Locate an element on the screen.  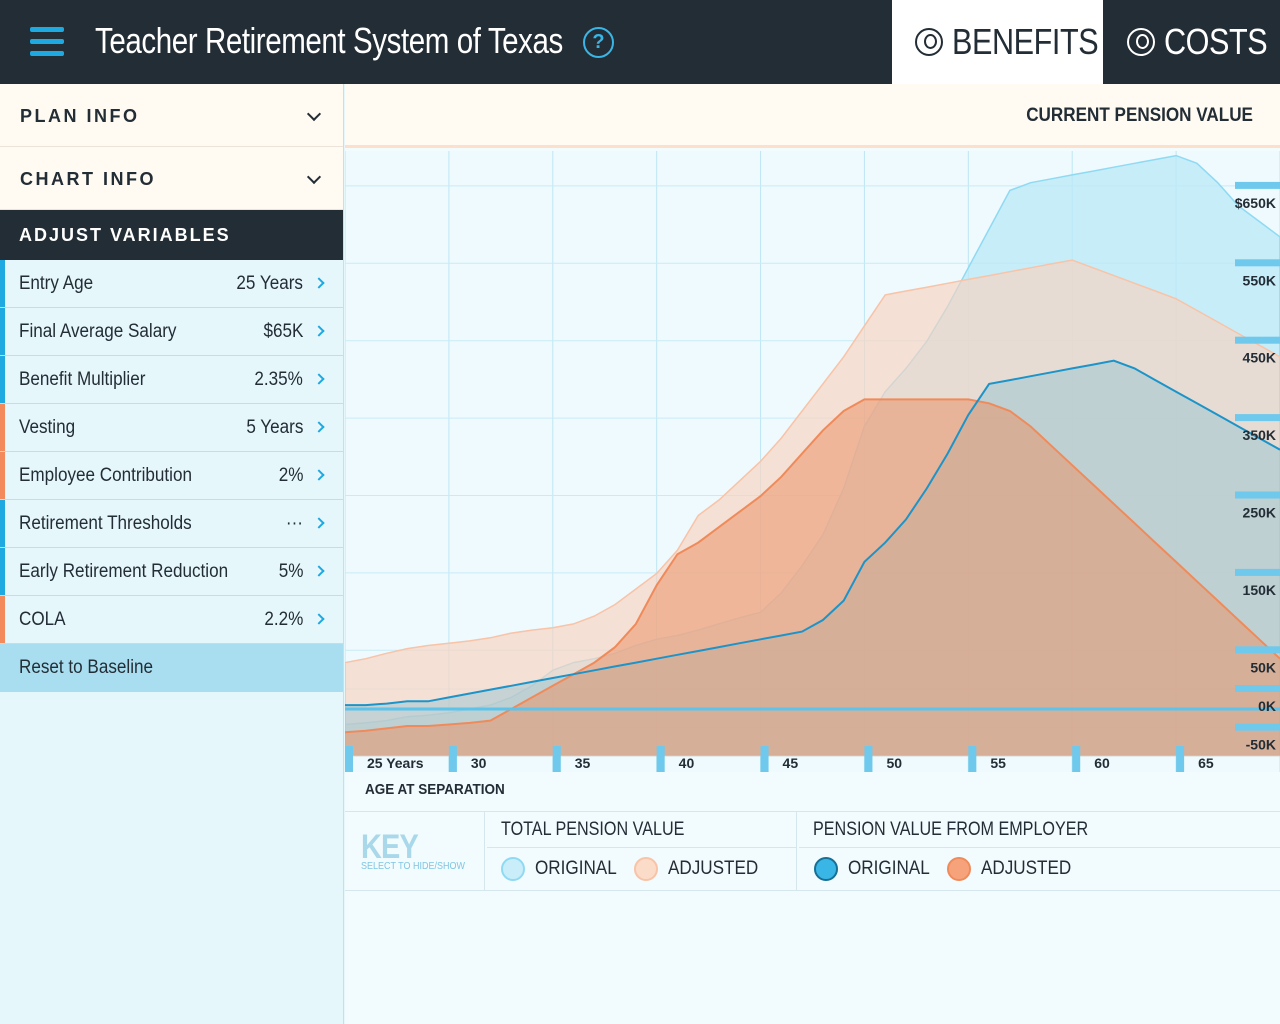
key-employer-original: ORIGINAL is located at coordinates (876, 869).